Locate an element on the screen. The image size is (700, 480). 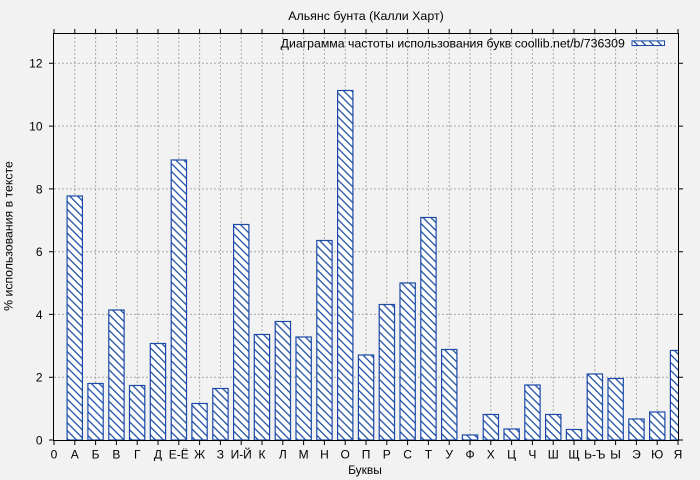
svg-text: В is located at coordinates (116, 455).